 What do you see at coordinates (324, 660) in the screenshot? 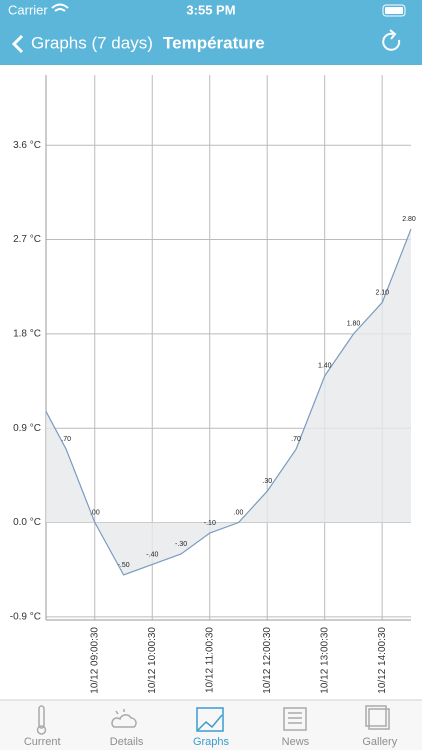
I see `x-tick-label: 10/12 13:00:30` at bounding box center [324, 660].